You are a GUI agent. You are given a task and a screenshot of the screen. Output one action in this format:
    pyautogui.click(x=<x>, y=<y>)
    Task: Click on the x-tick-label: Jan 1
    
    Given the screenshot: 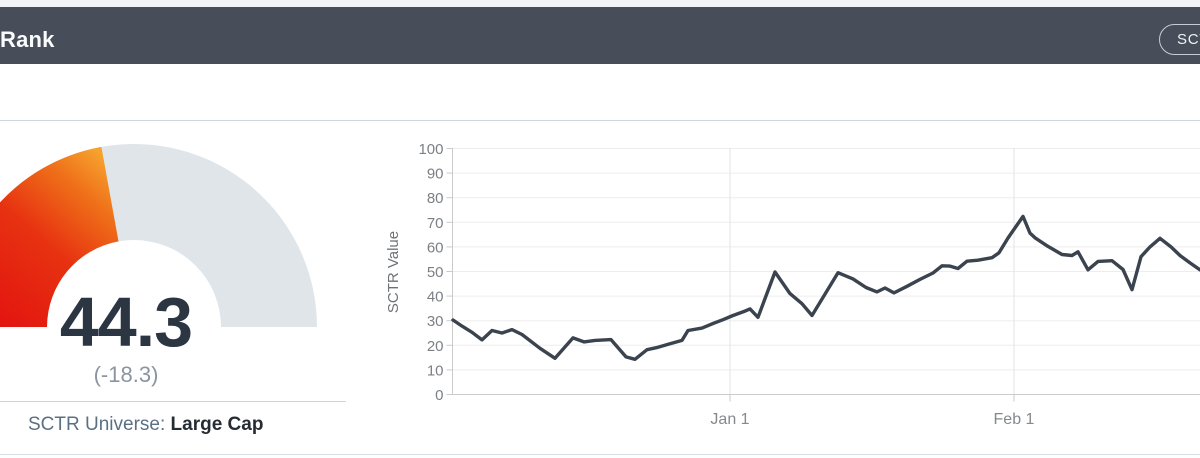 What is the action you would take?
    pyautogui.click(x=729, y=419)
    